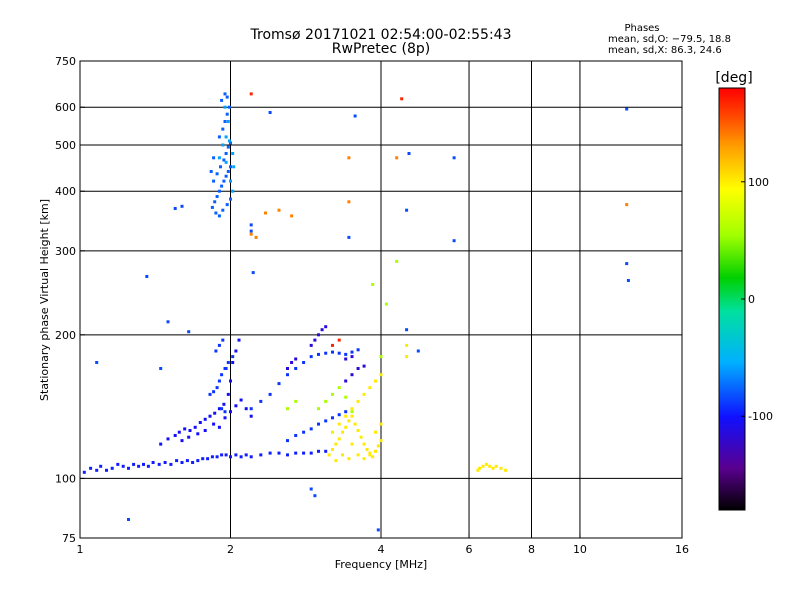 This screenshot has width=800, height=600. Describe the element at coordinates (381, 49) in the screenshot. I see `chart-subtitle: RwPretec (8p)` at that location.